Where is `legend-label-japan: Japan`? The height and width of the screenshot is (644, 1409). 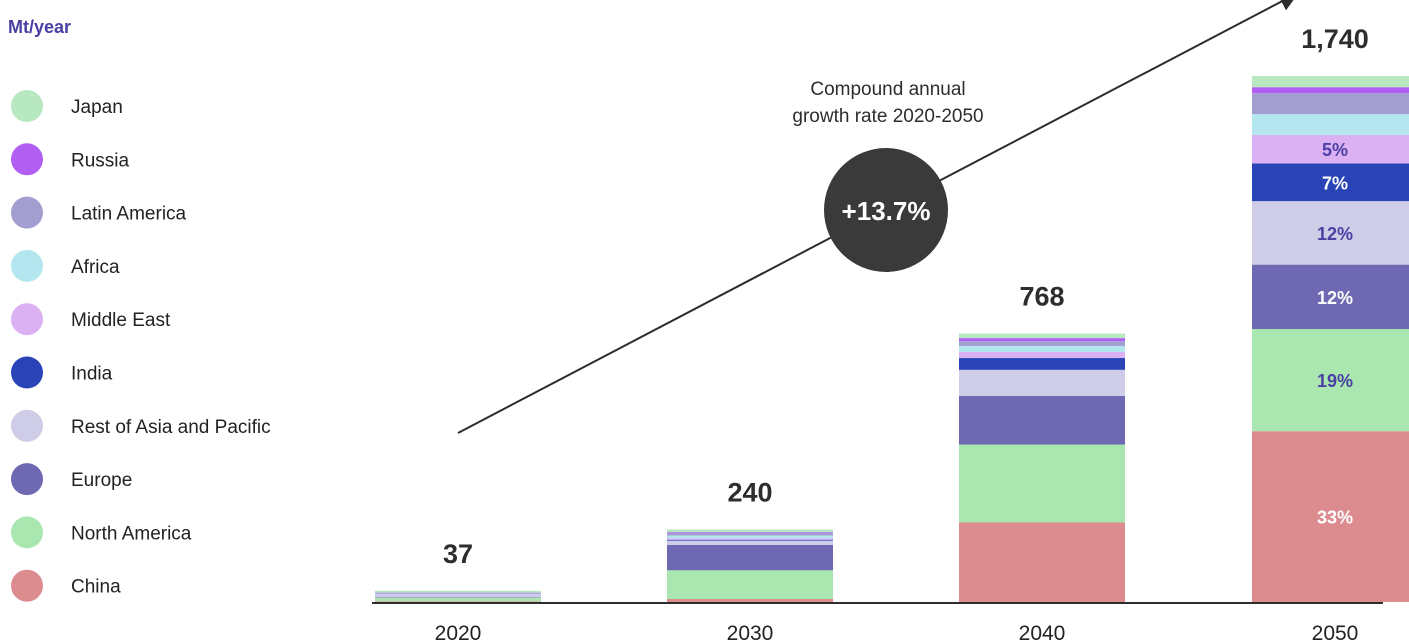
legend-label-japan: Japan is located at coordinates (97, 107).